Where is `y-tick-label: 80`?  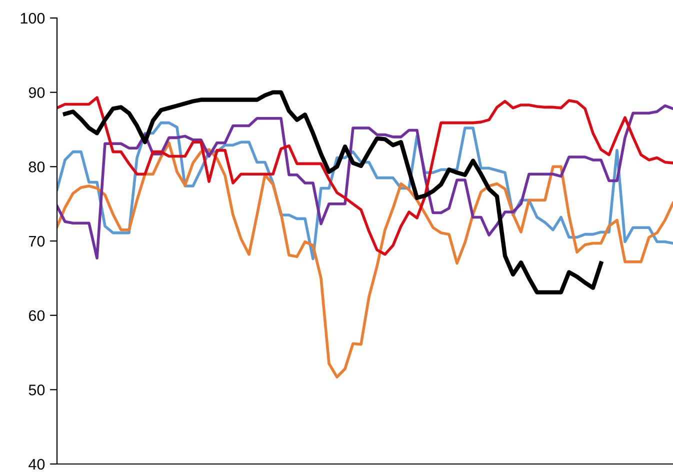
y-tick-label: 80 is located at coordinates (36, 167).